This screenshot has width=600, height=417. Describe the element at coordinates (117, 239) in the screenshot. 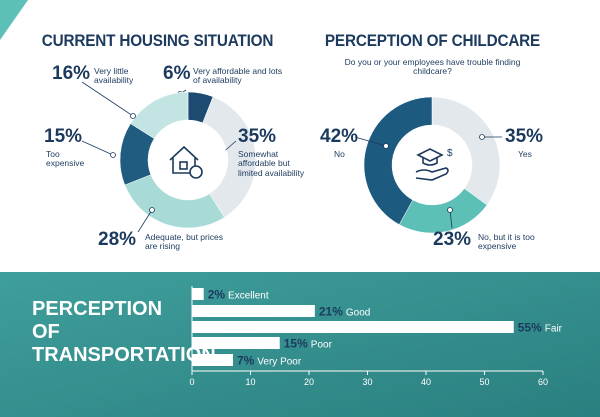

I see `value-label: 28%` at that location.